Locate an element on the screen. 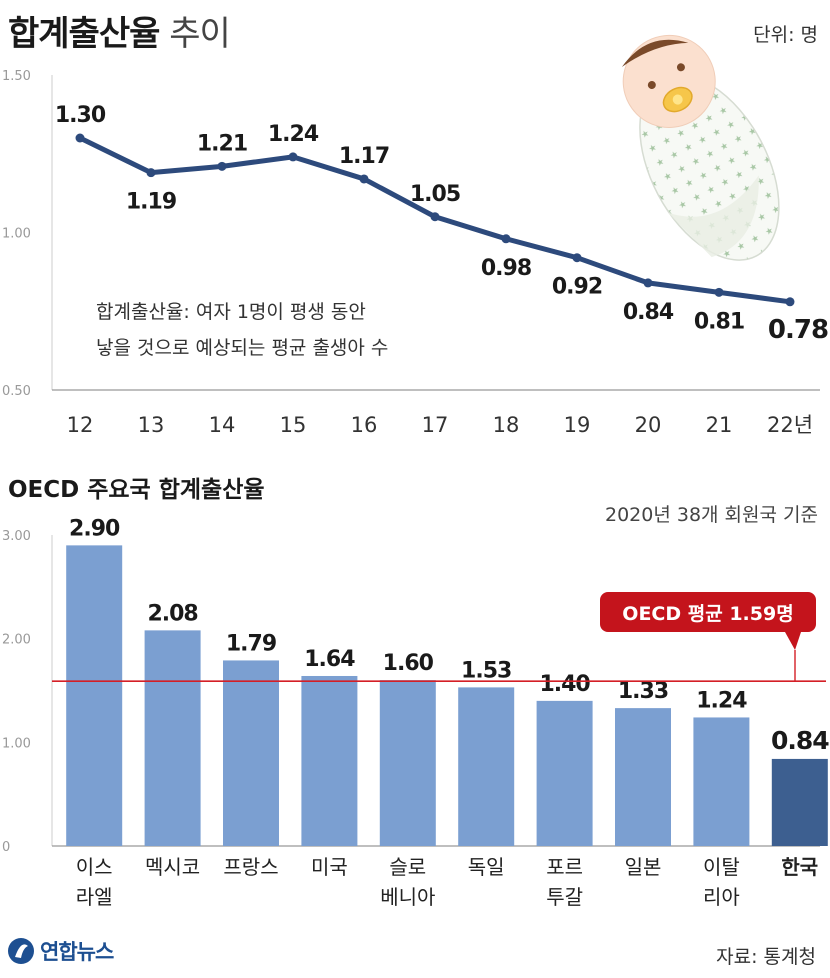 This screenshot has width=830, height=978. line-x-tick: 21 is located at coordinates (719, 425).